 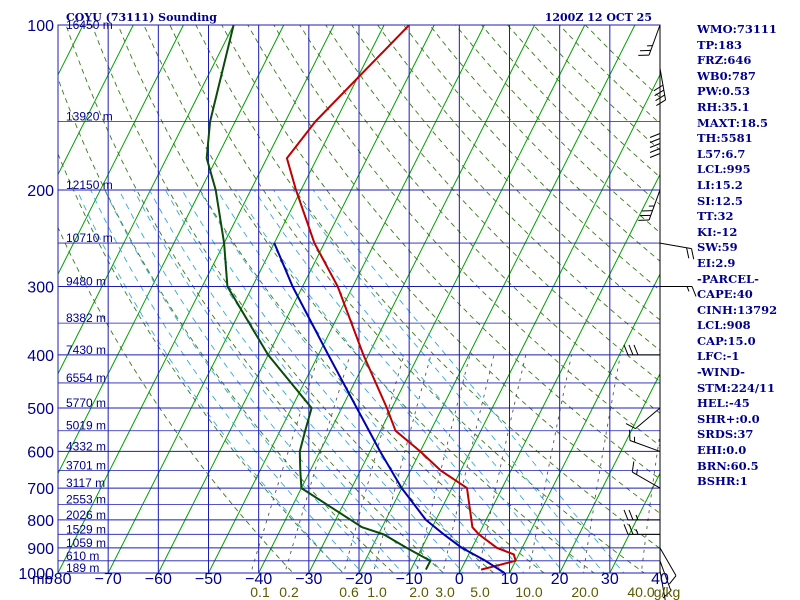 What do you see at coordinates (82, 568) in the screenshot?
I see `height-label: 189 m` at bounding box center [82, 568].